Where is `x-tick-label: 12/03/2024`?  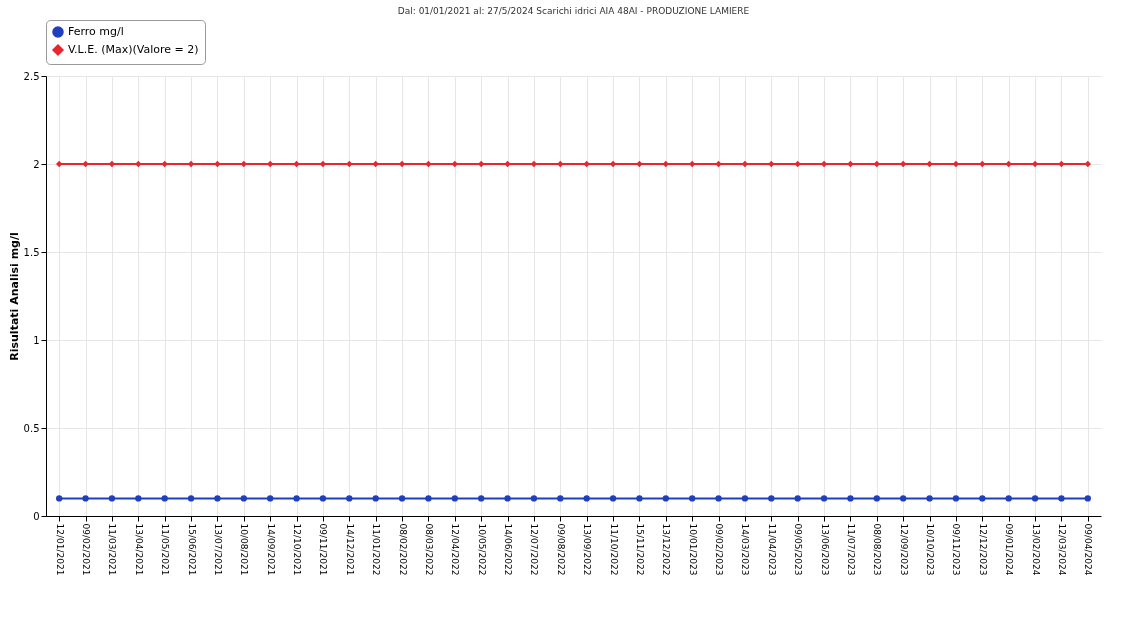
x-tick-label: 12/03/2024 is located at coordinates (1061, 549).